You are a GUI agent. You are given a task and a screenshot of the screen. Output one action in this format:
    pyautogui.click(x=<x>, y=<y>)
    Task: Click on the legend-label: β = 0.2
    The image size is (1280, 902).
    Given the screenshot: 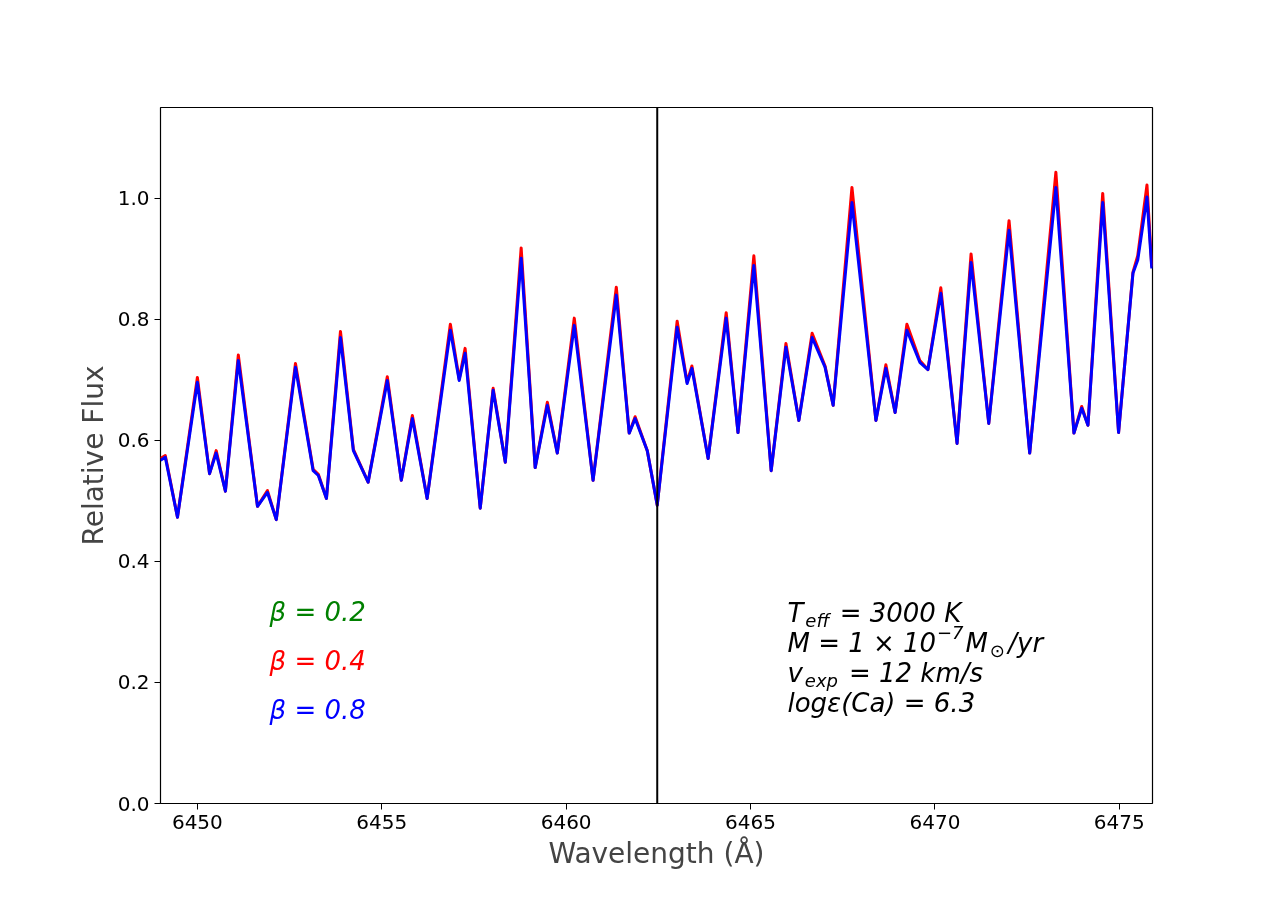 What is the action you would take?
    pyautogui.click(x=317, y=612)
    